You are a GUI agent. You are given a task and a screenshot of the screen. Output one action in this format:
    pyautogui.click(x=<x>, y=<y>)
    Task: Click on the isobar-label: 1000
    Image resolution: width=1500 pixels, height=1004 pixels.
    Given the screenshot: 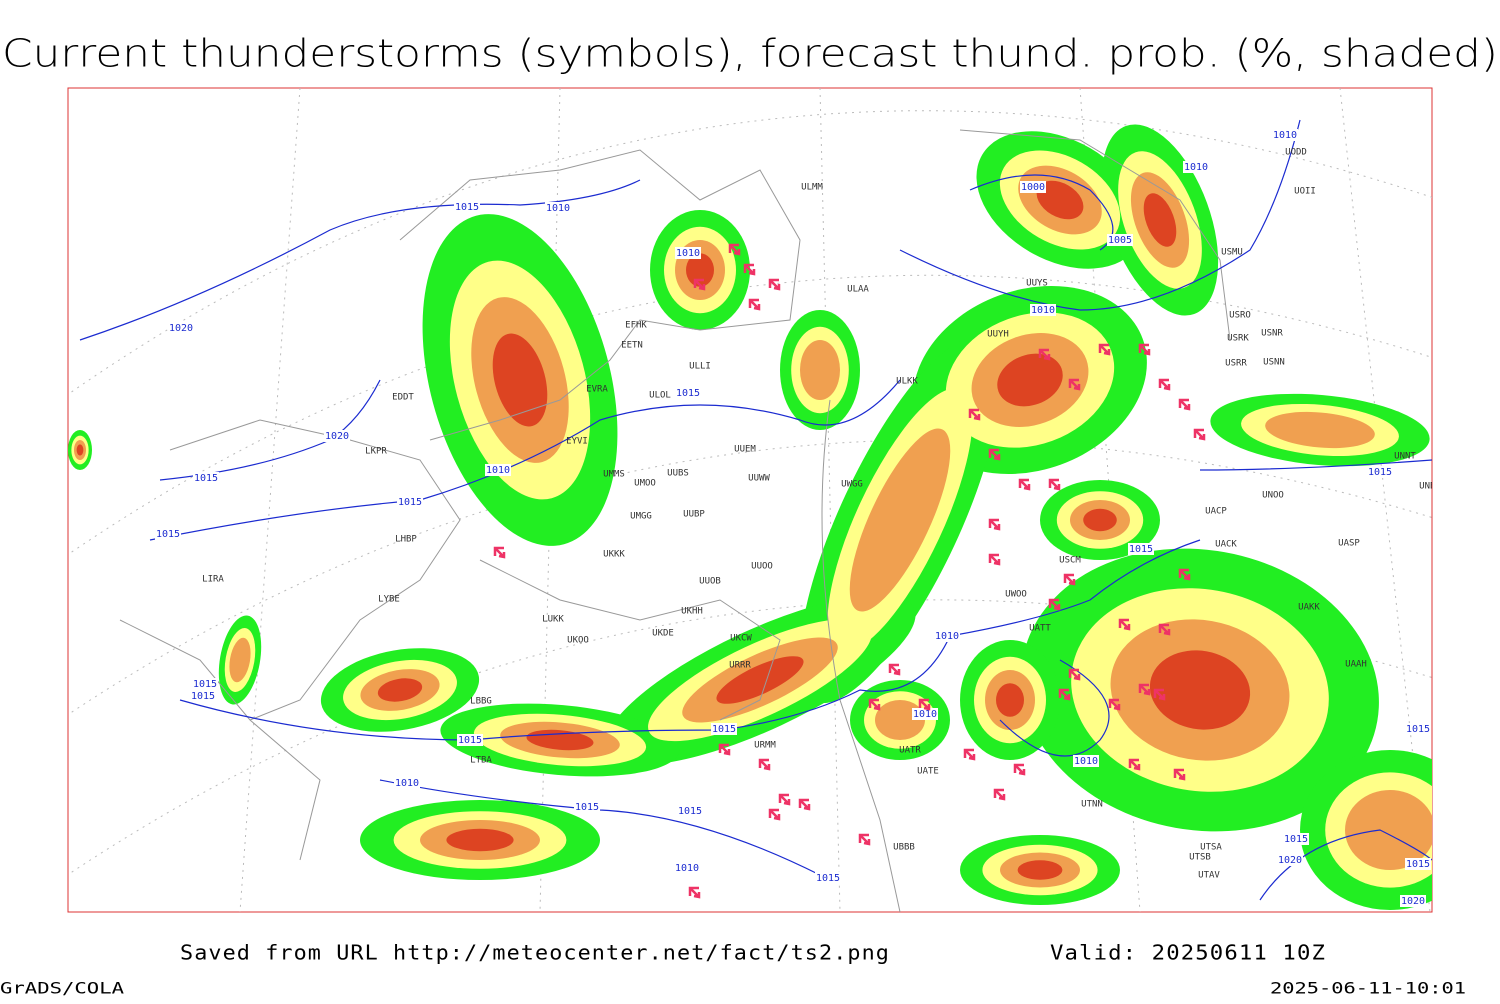 What is the action you would take?
    pyautogui.click(x=1033, y=187)
    